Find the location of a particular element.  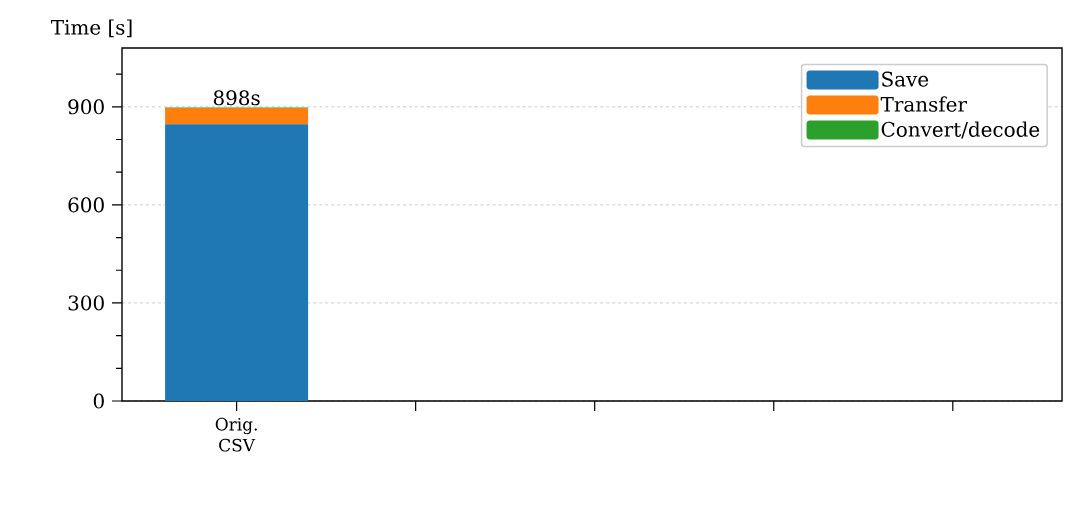

legend-label: Transfer is located at coordinates (923, 104).